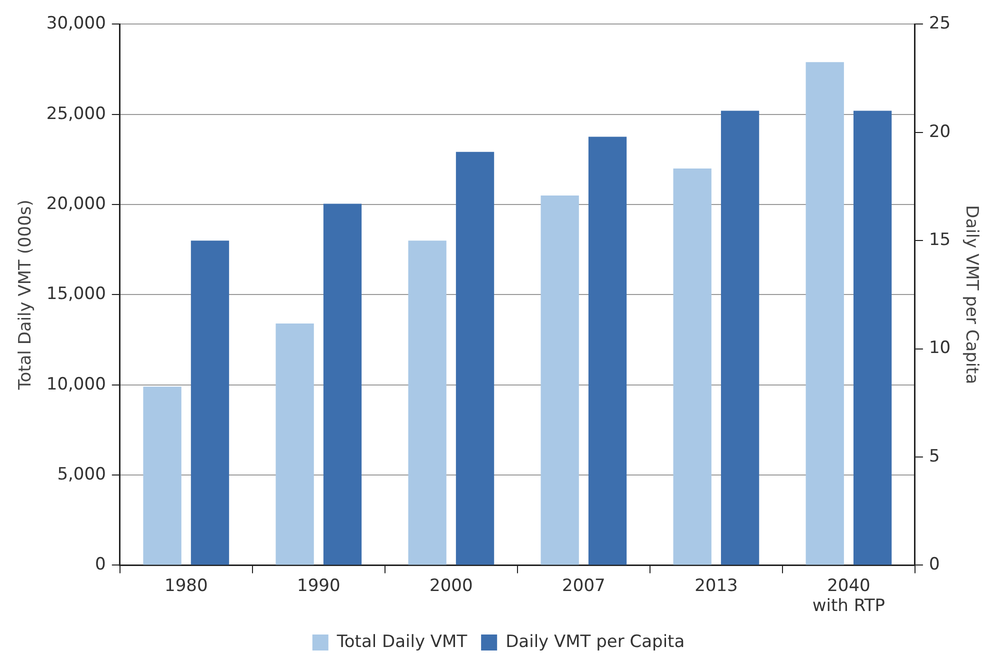 The width and height of the screenshot is (997, 669). What do you see at coordinates (318, 586) in the screenshot?
I see `x-tick-label: 1990` at bounding box center [318, 586].